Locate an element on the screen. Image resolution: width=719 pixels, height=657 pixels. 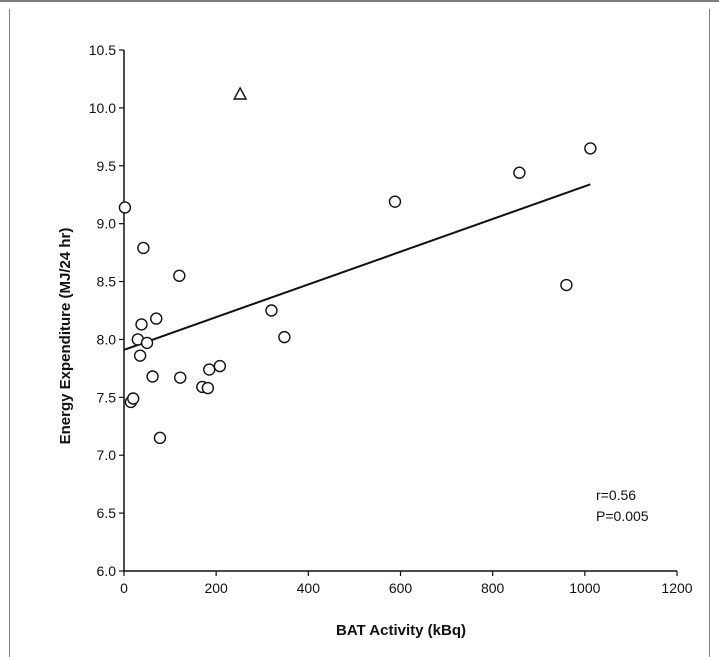
x-tick-label: 1200 is located at coordinates (676, 588).